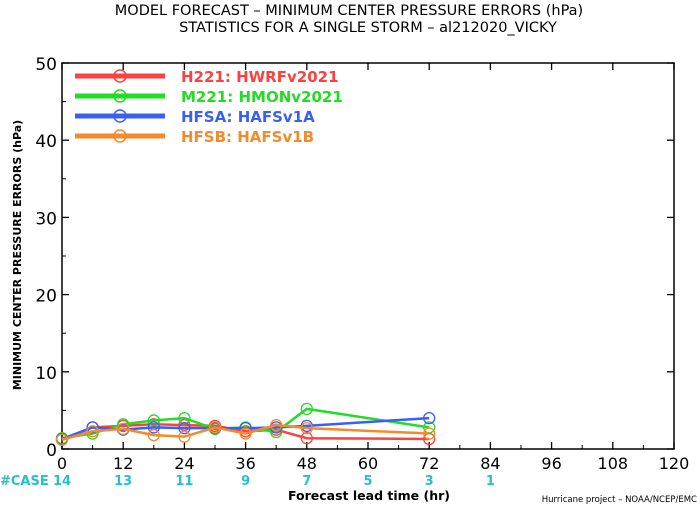  Describe the element at coordinates (184, 481) in the screenshot. I see `case-count: 11` at that location.